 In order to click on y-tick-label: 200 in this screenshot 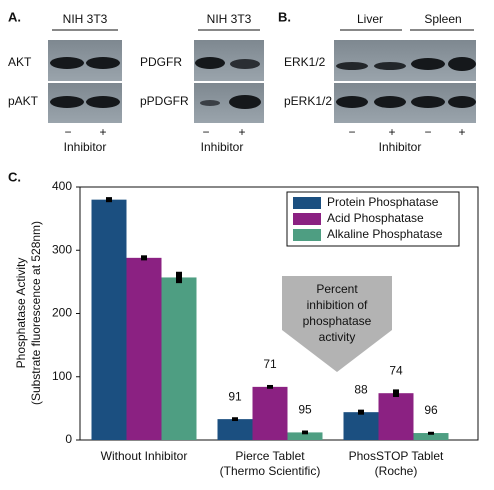, I will do `click(62, 313)`.